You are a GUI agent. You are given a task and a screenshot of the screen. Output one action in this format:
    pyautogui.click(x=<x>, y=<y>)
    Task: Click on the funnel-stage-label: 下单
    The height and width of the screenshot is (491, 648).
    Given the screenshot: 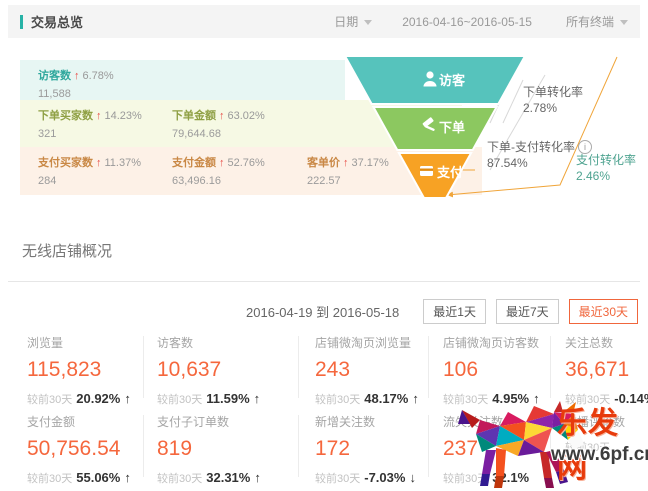 What is the action you would take?
    pyautogui.click(x=452, y=127)
    